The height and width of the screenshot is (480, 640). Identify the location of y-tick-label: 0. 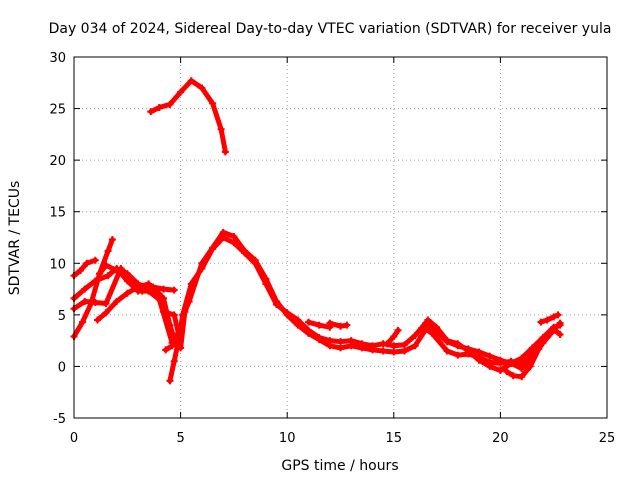
(62, 367).